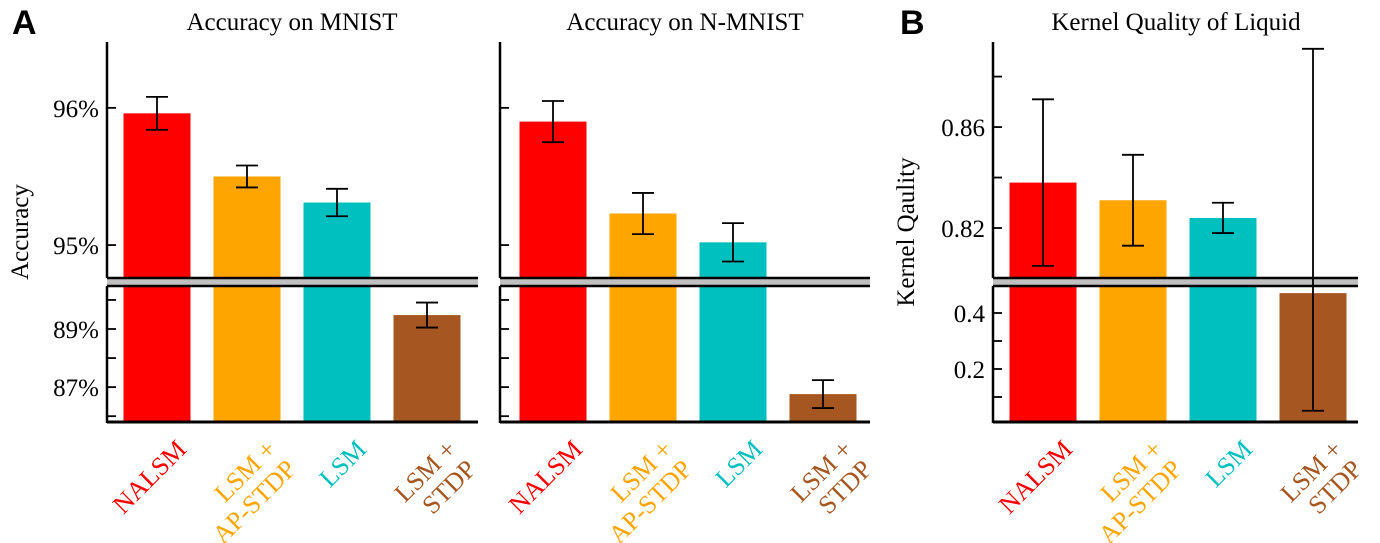  Describe the element at coordinates (906, 232) in the screenshot. I see `y-axis-label: Kernel Qaulity` at that location.